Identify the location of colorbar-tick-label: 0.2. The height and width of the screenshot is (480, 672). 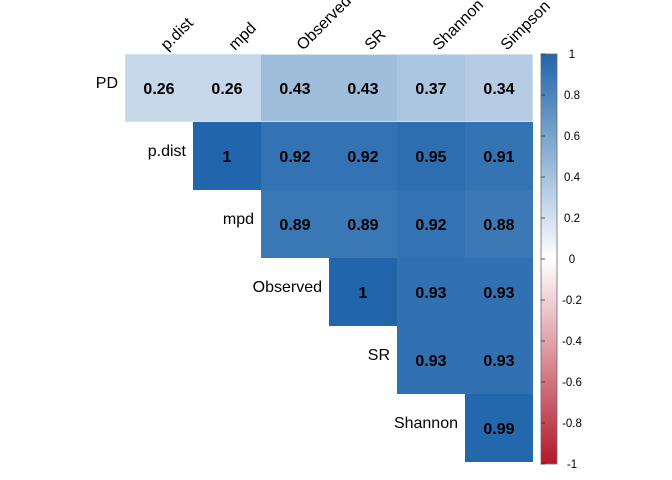
(572, 219).